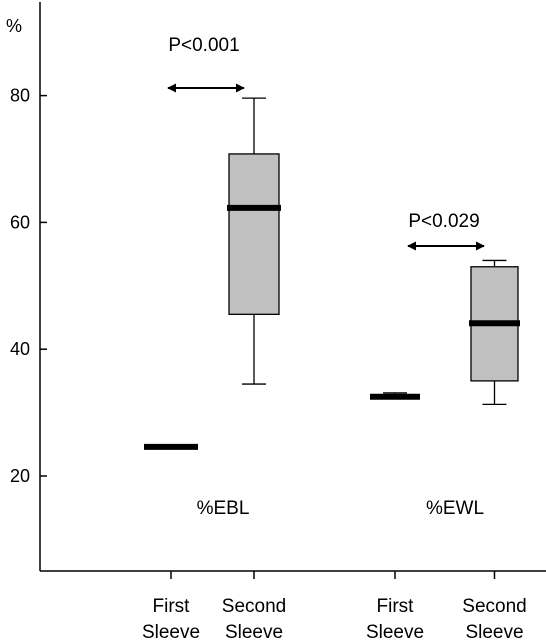 The height and width of the screenshot is (644, 546). Describe the element at coordinates (443, 221) in the screenshot. I see `p-value-label: P<0.029` at that location.